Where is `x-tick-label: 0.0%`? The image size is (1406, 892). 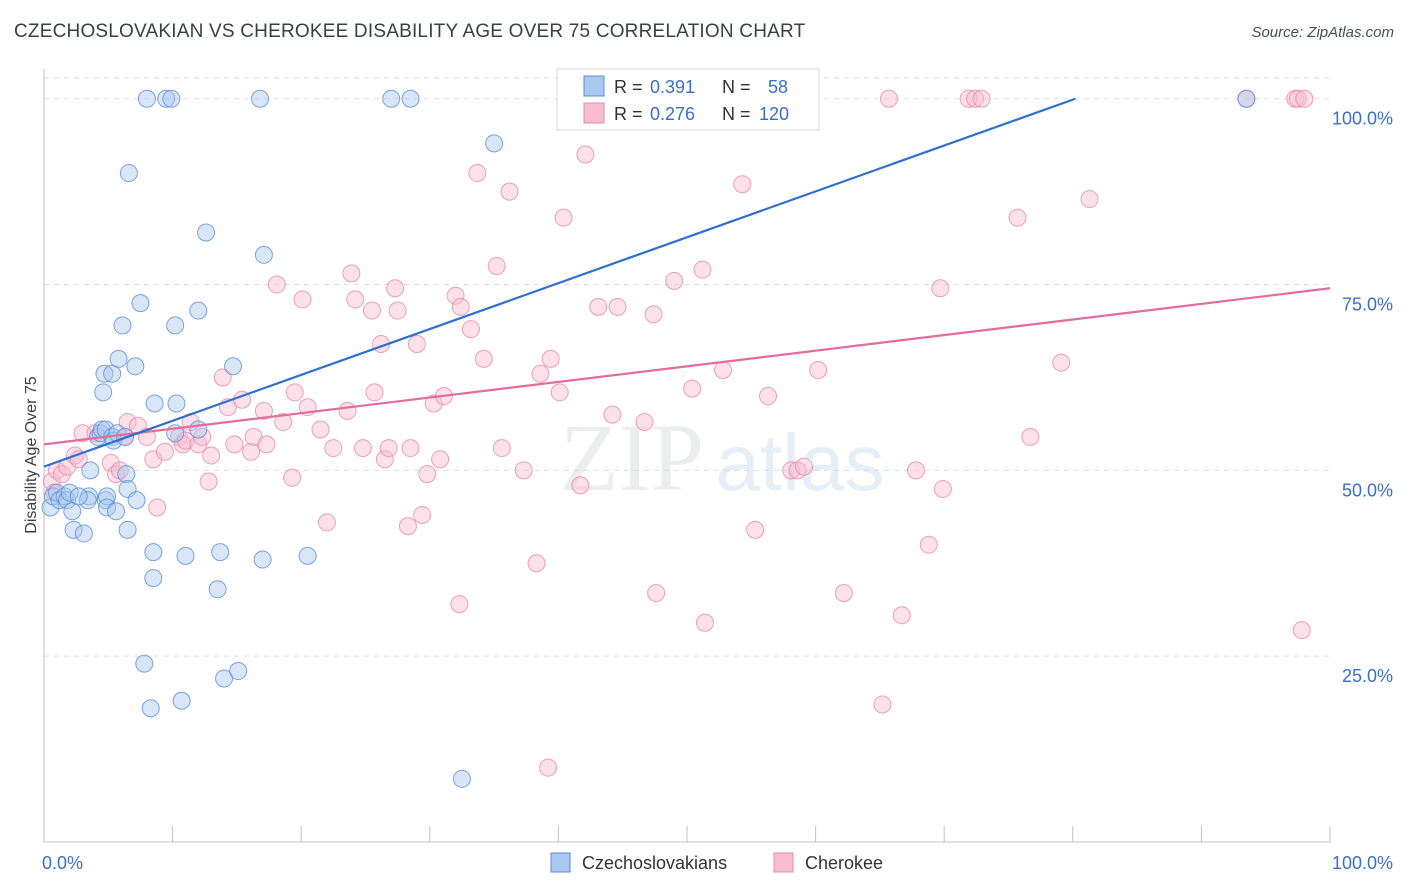
x-tick-label: 0.0% is located at coordinates (62, 863).